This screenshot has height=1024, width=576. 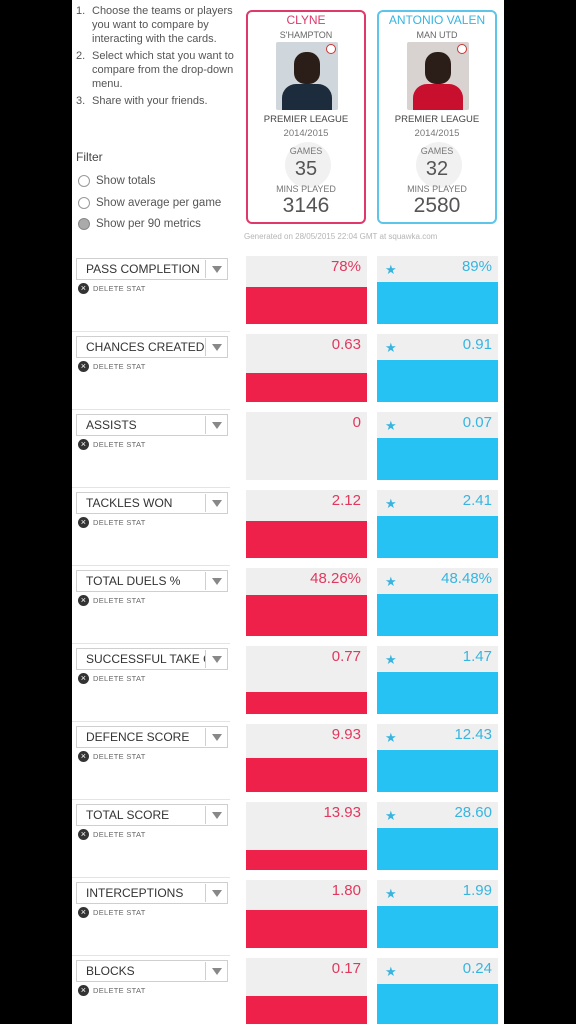 I want to click on player2-stat-value: 1.99, so click(x=477, y=890).